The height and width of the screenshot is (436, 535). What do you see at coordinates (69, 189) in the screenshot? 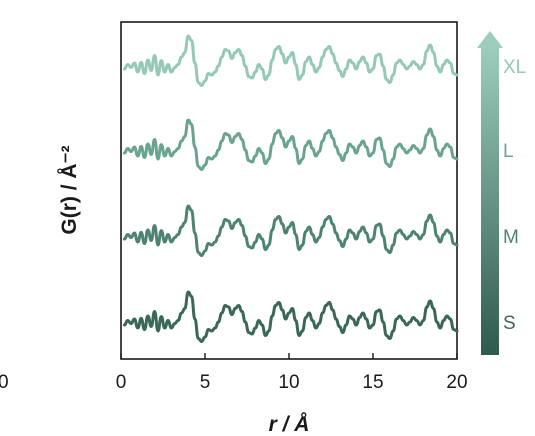
I see `y-axis-title: G(r) / Å⁻²` at bounding box center [69, 189].